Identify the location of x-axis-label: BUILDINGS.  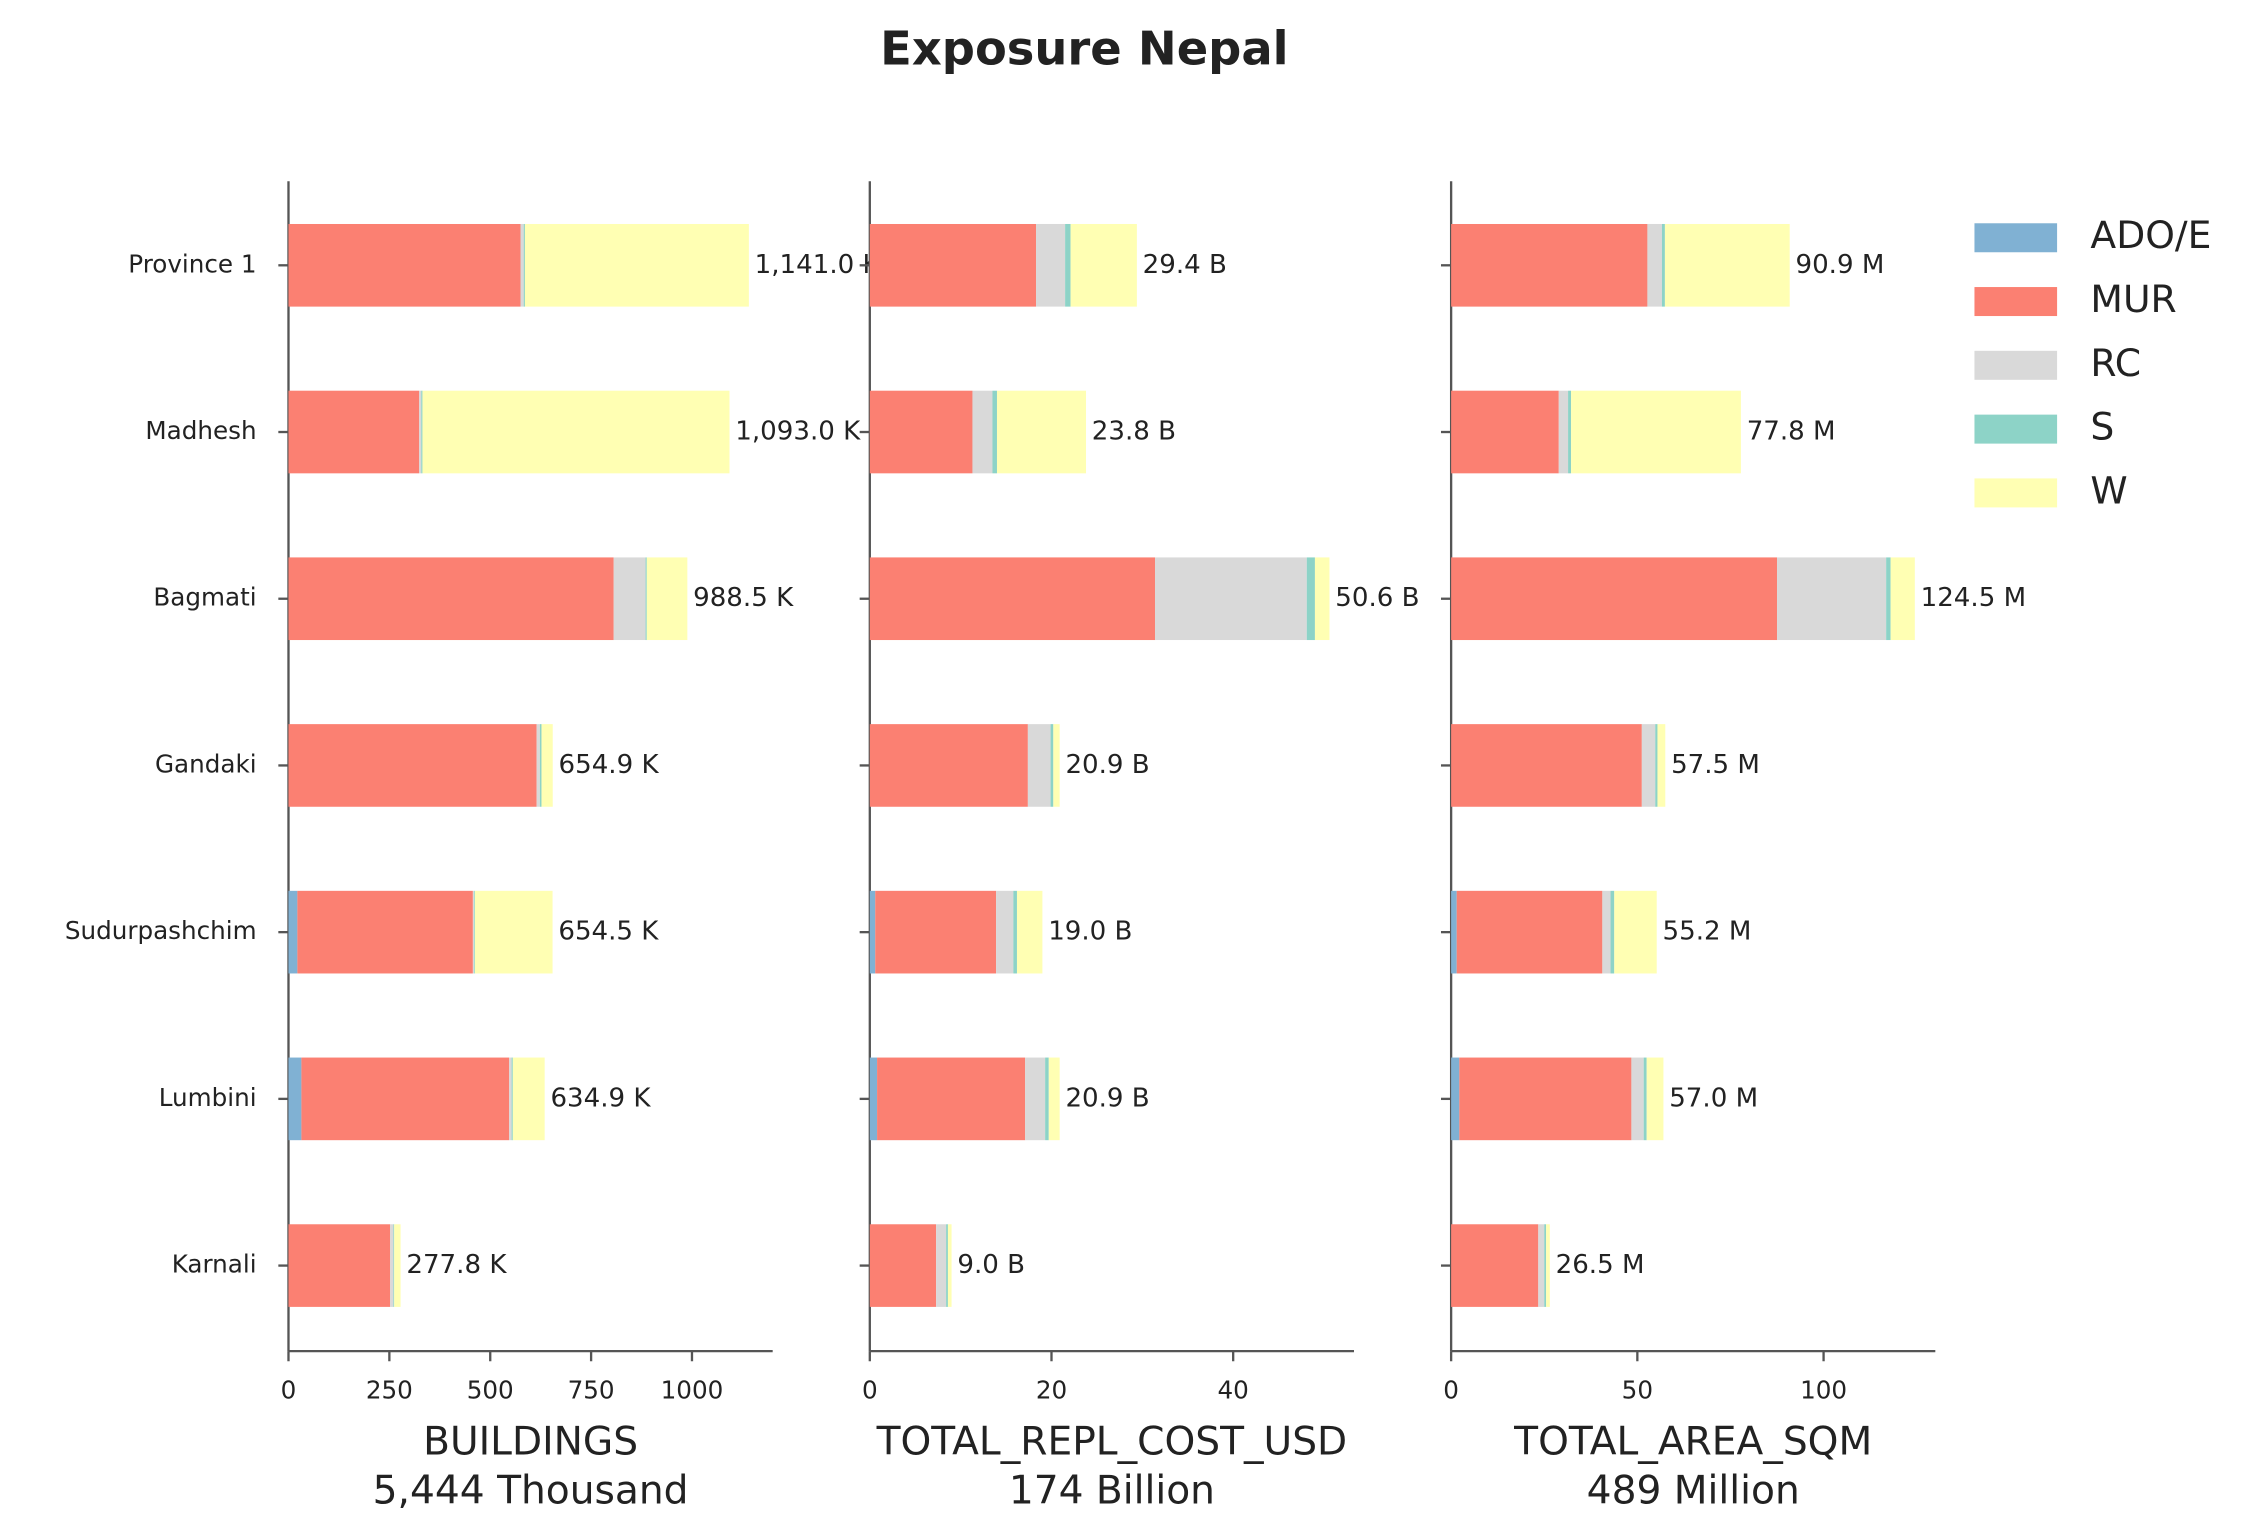
(530, 1441).